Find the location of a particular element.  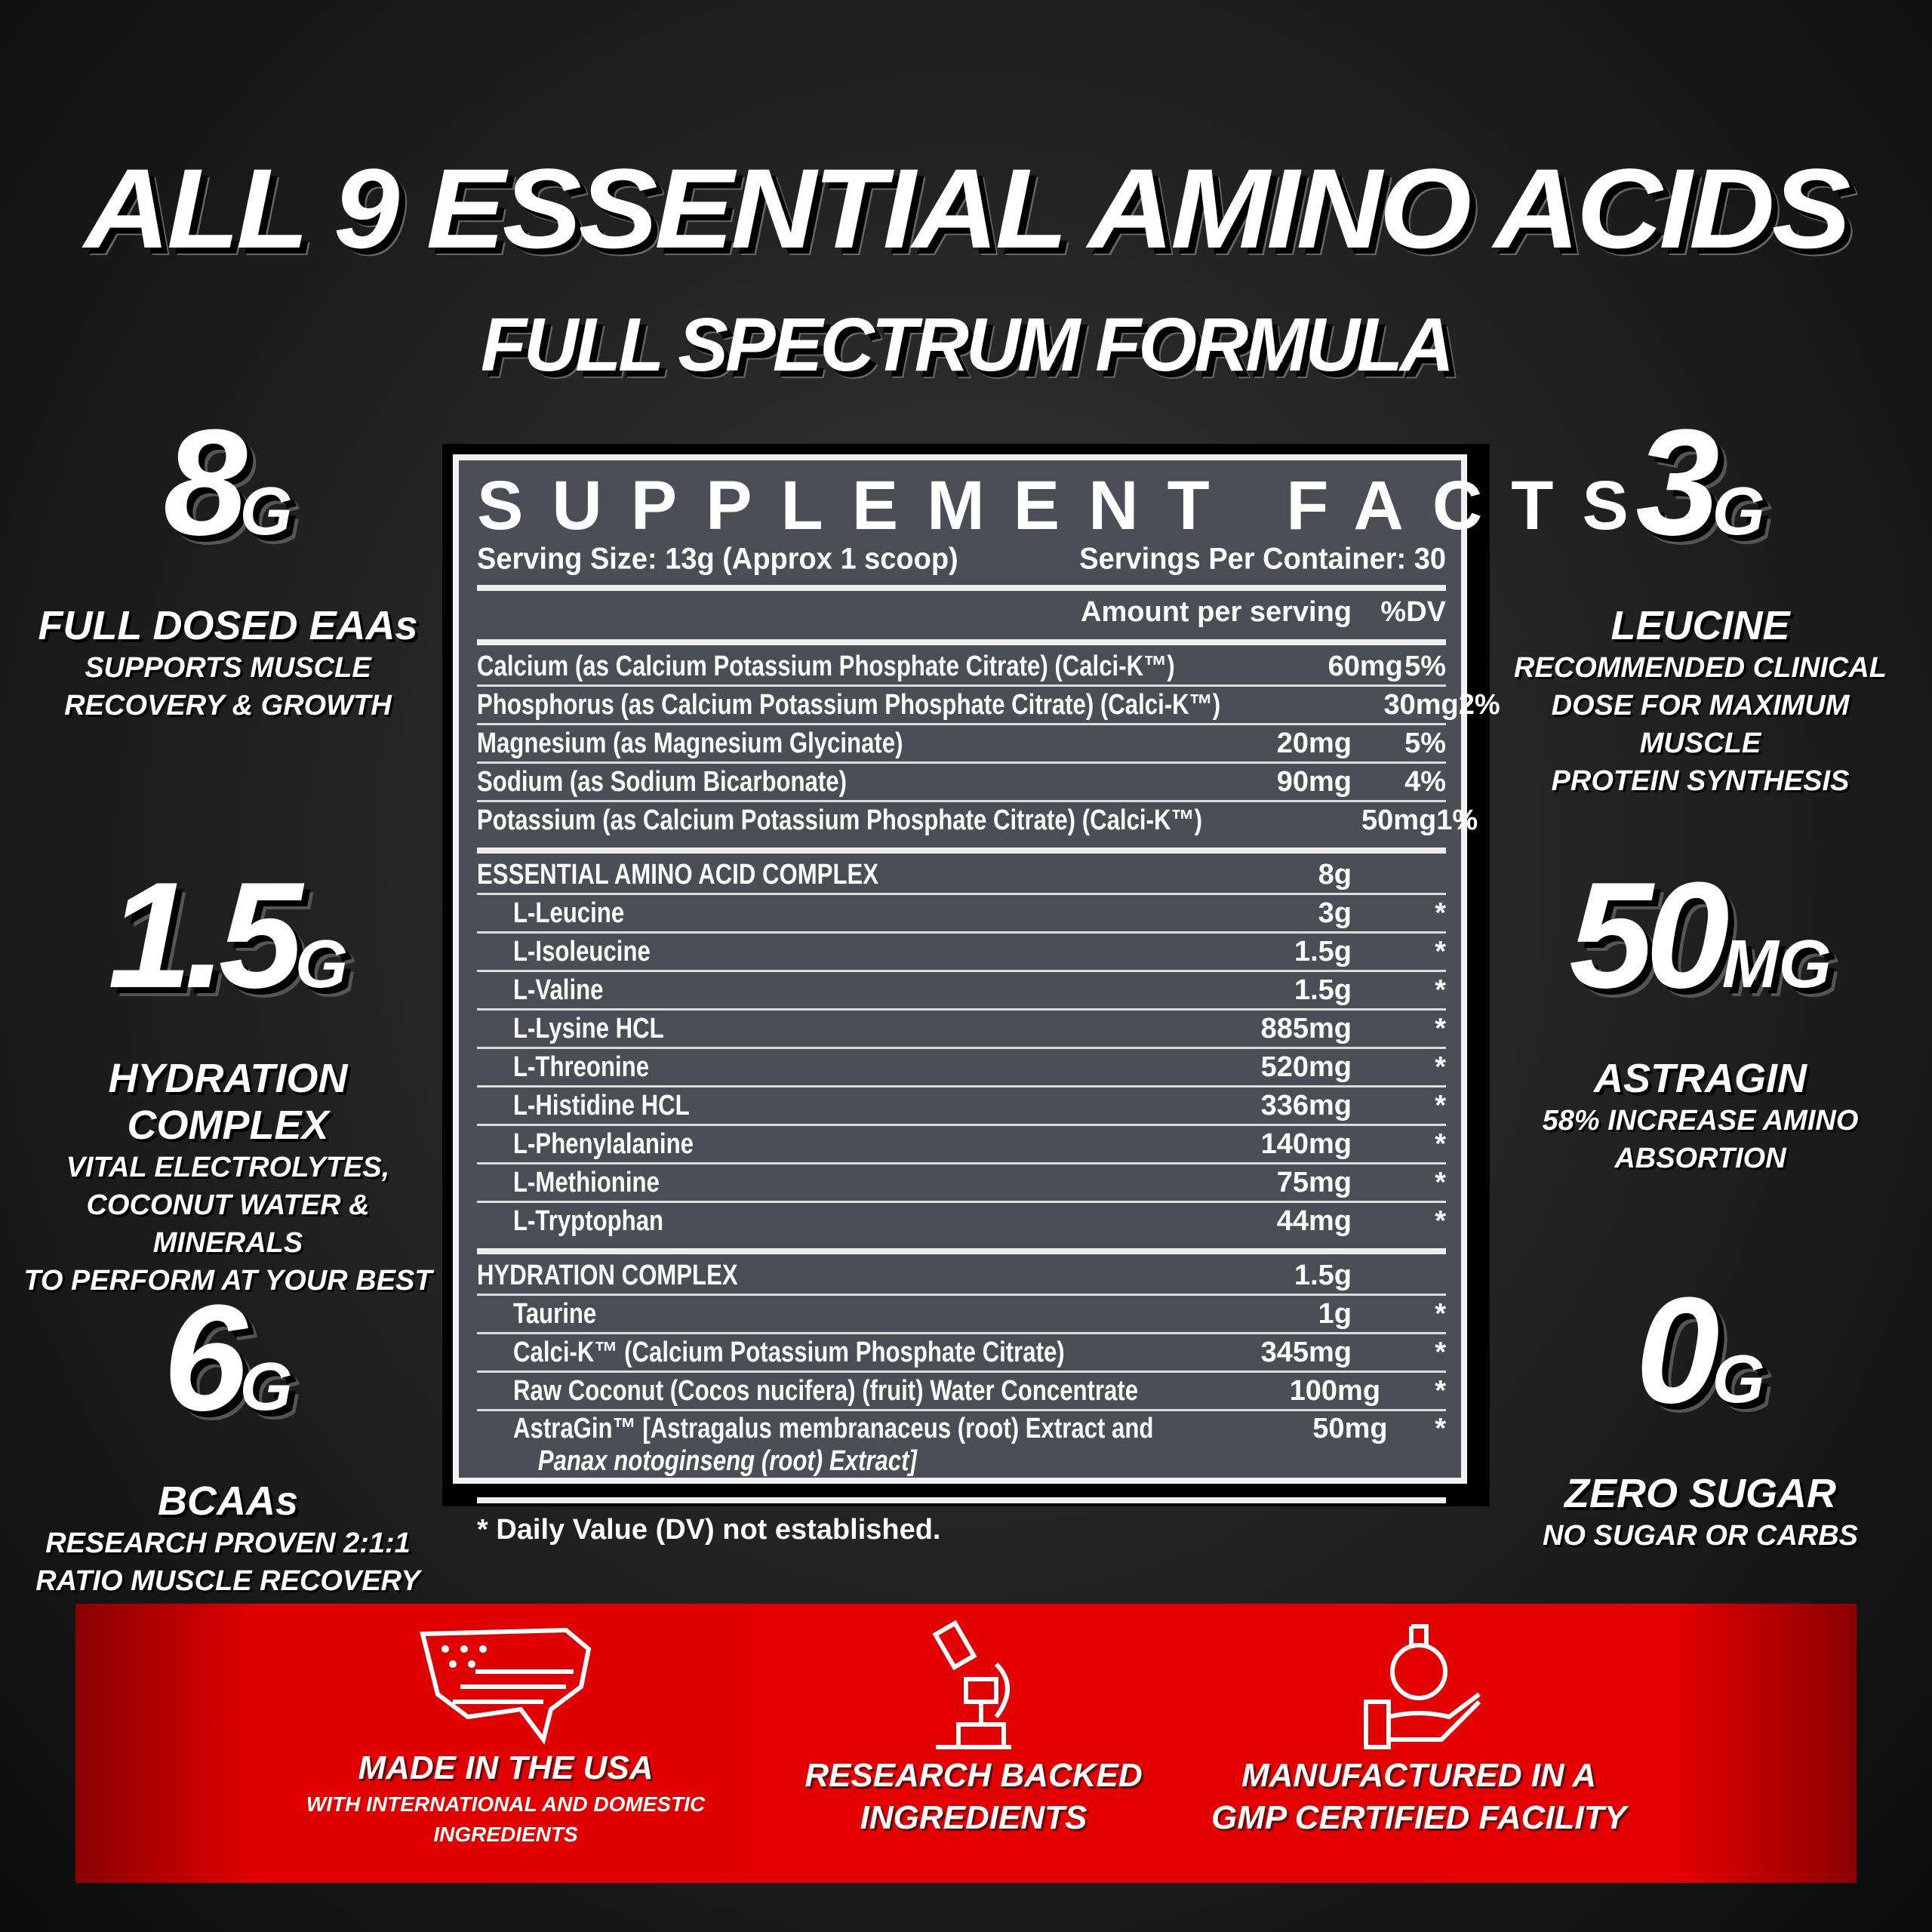

ingredient-amount: 3g is located at coordinates (1335, 913).